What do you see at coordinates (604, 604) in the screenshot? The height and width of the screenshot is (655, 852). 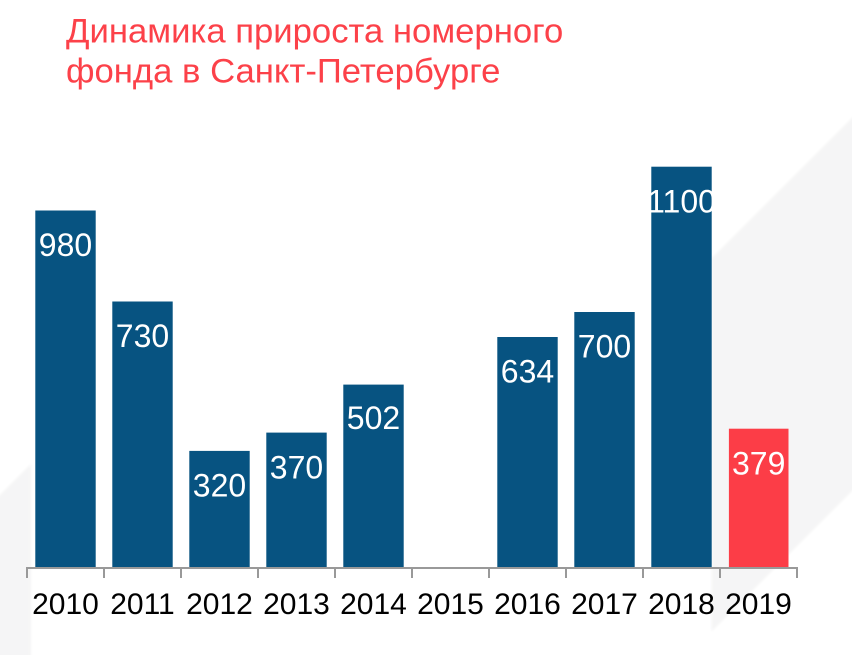 I see `svg-text: 2017` at bounding box center [604, 604].